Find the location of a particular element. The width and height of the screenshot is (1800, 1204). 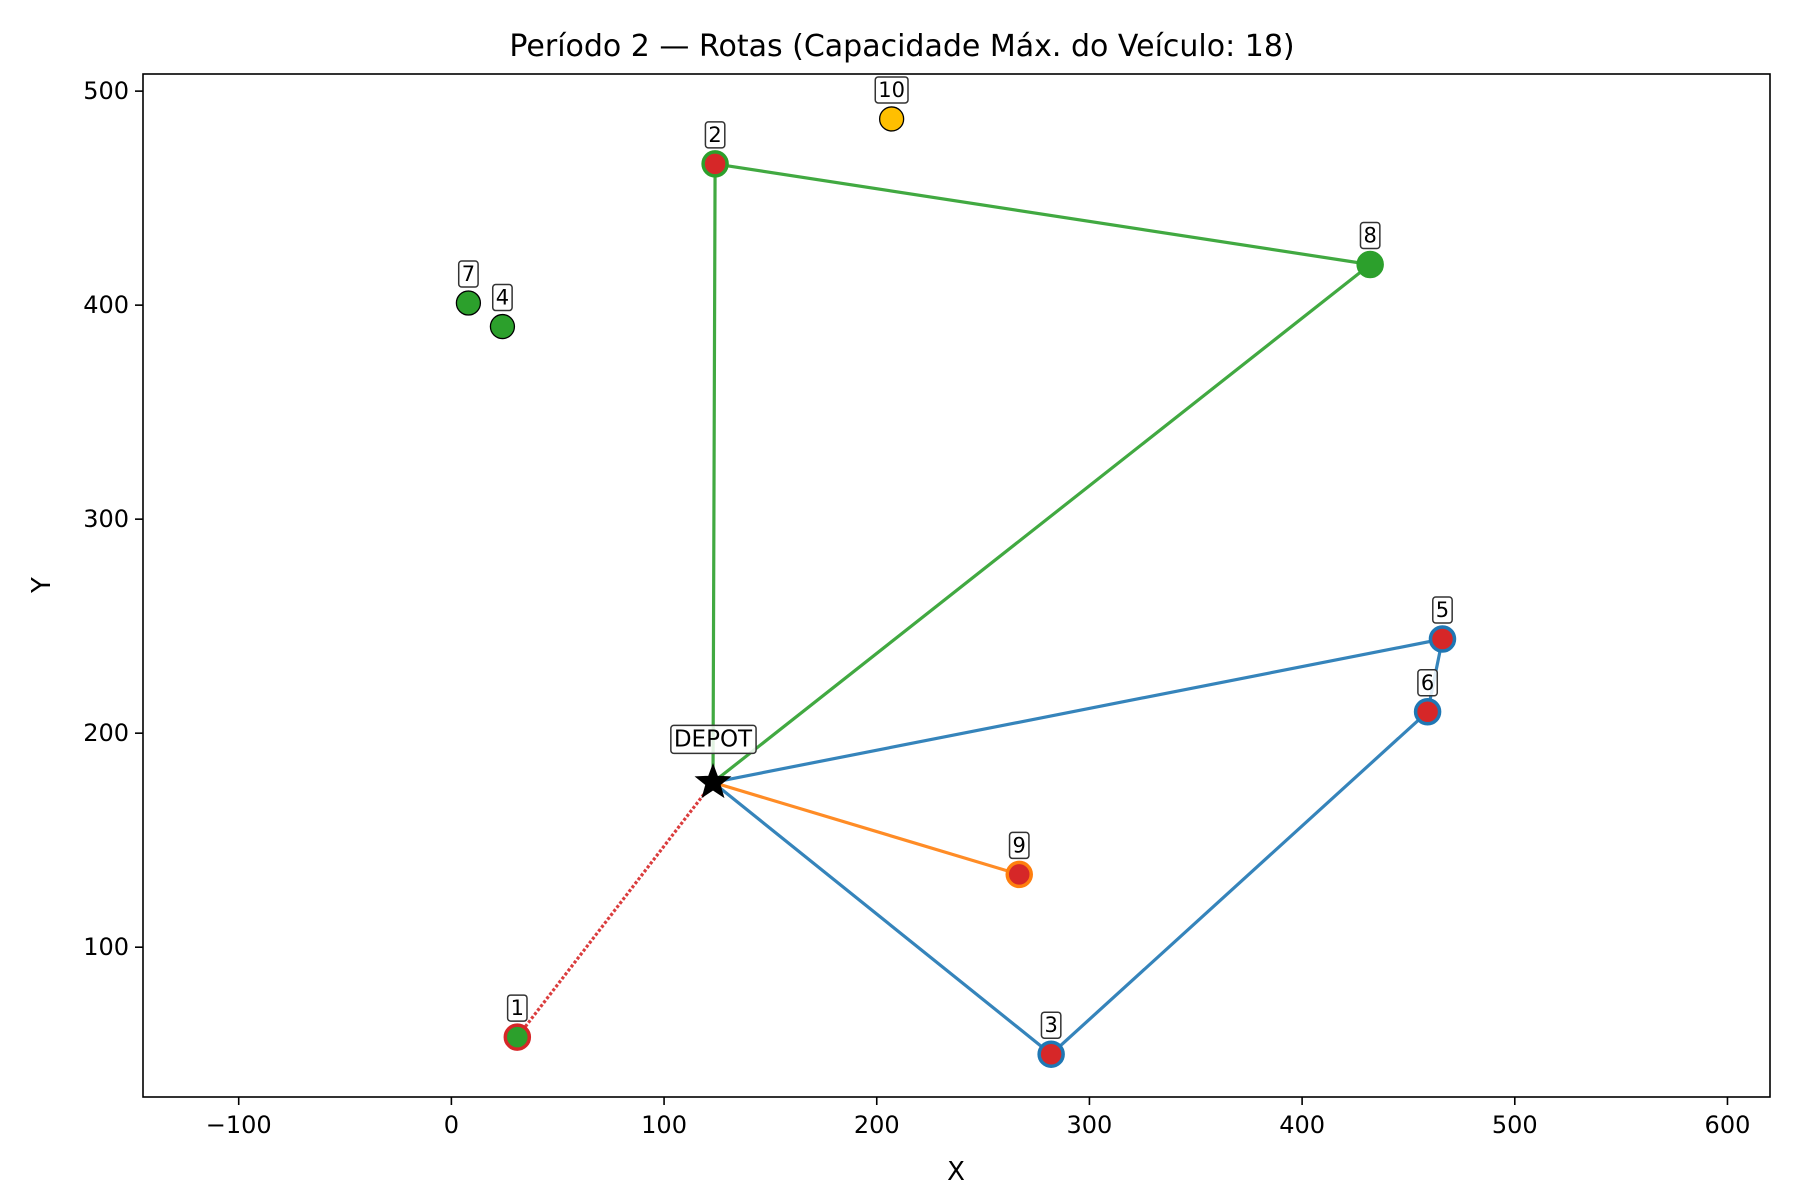

y-tick-label: 200 is located at coordinates (106, 733).